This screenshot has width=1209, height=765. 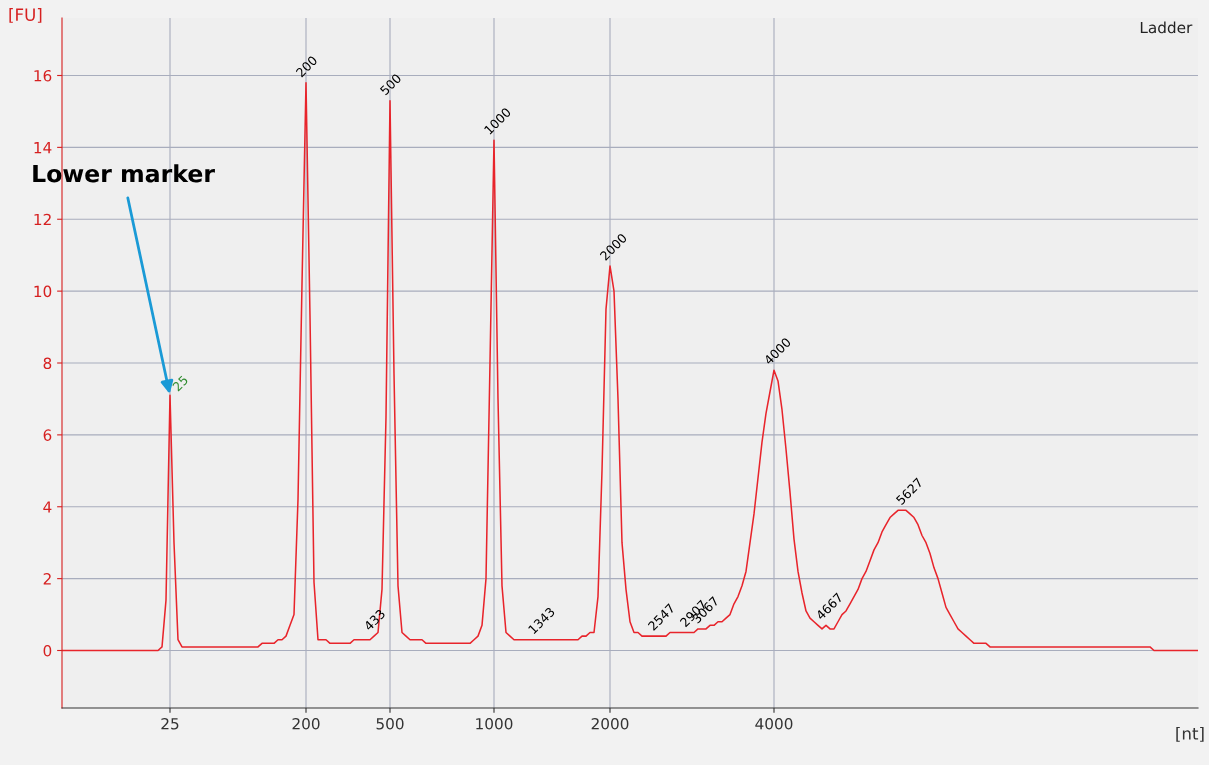 I want to click on y-tick-label: 6, so click(x=47, y=435).